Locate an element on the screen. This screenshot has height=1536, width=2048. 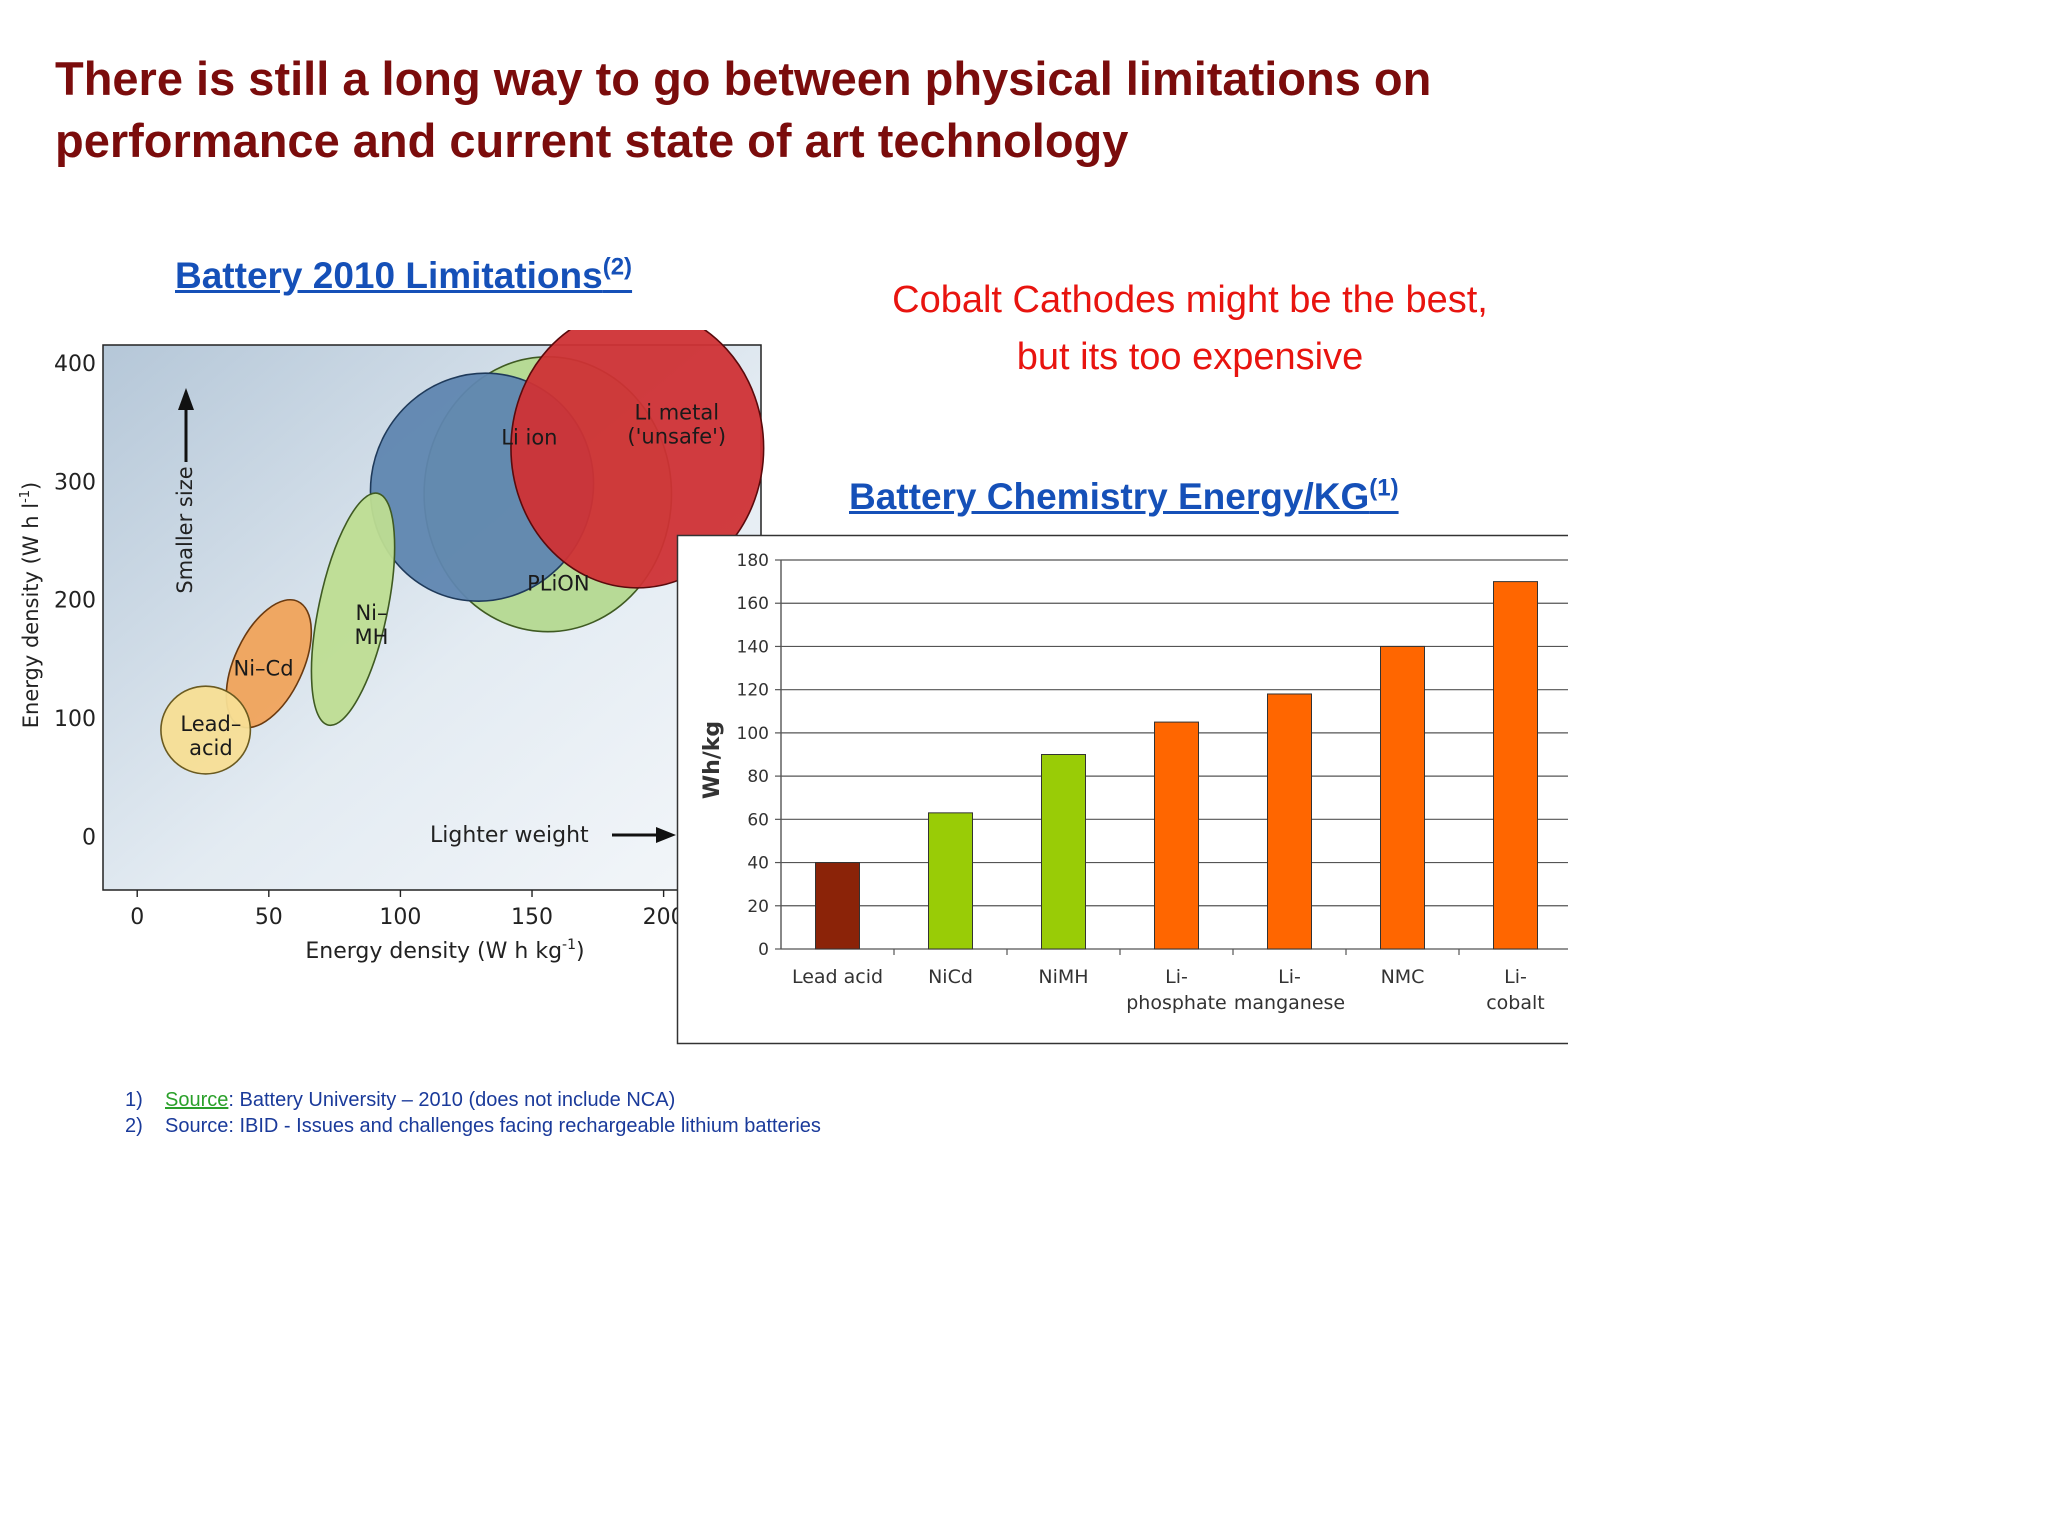
x-tick-label: Li-cobalt is located at coordinates (1515, 990).